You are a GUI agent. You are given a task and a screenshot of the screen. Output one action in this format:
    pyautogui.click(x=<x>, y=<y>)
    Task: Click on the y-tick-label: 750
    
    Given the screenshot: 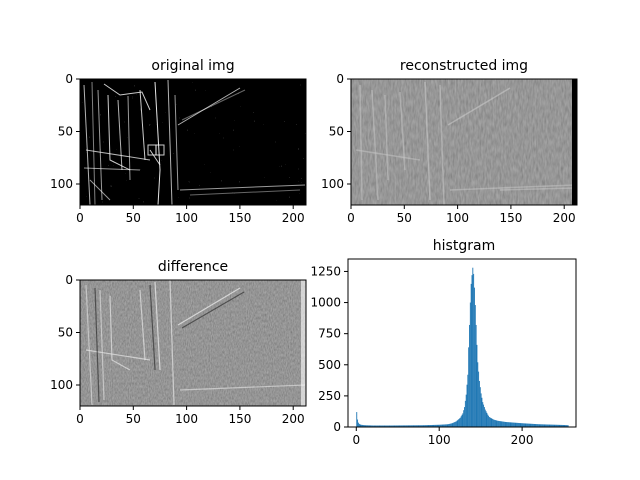 What is the action you would take?
    pyautogui.click(x=329, y=334)
    